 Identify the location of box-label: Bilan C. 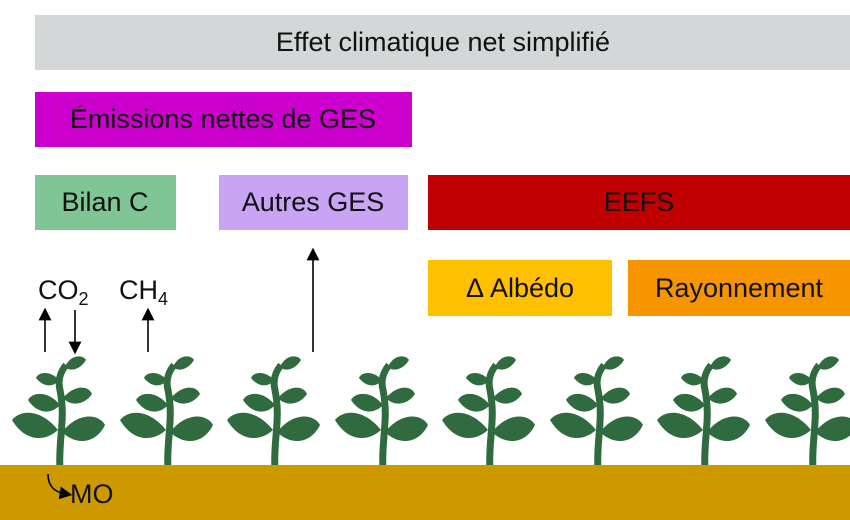
(104, 202).